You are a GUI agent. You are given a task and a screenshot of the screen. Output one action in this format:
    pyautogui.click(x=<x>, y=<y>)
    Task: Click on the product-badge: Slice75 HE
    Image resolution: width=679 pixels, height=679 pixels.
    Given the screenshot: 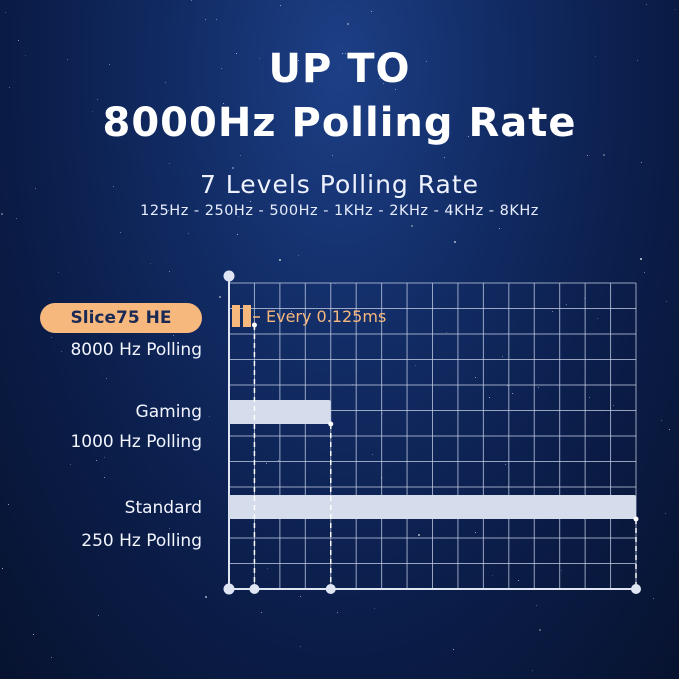 What is the action you would take?
    pyautogui.click(x=121, y=318)
    